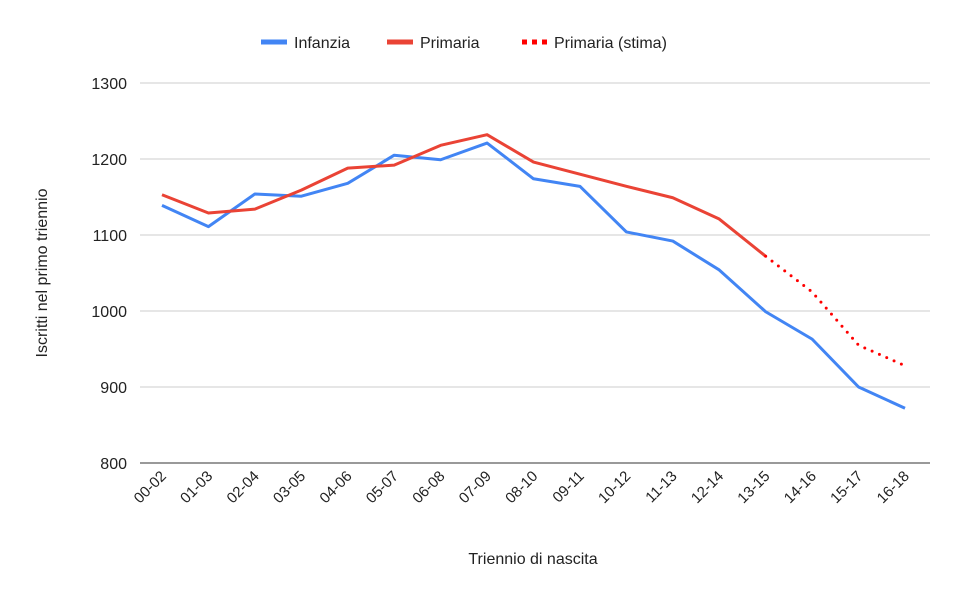 The image size is (960, 600). I want to click on x-tick-label: 03-05, so click(289, 487).